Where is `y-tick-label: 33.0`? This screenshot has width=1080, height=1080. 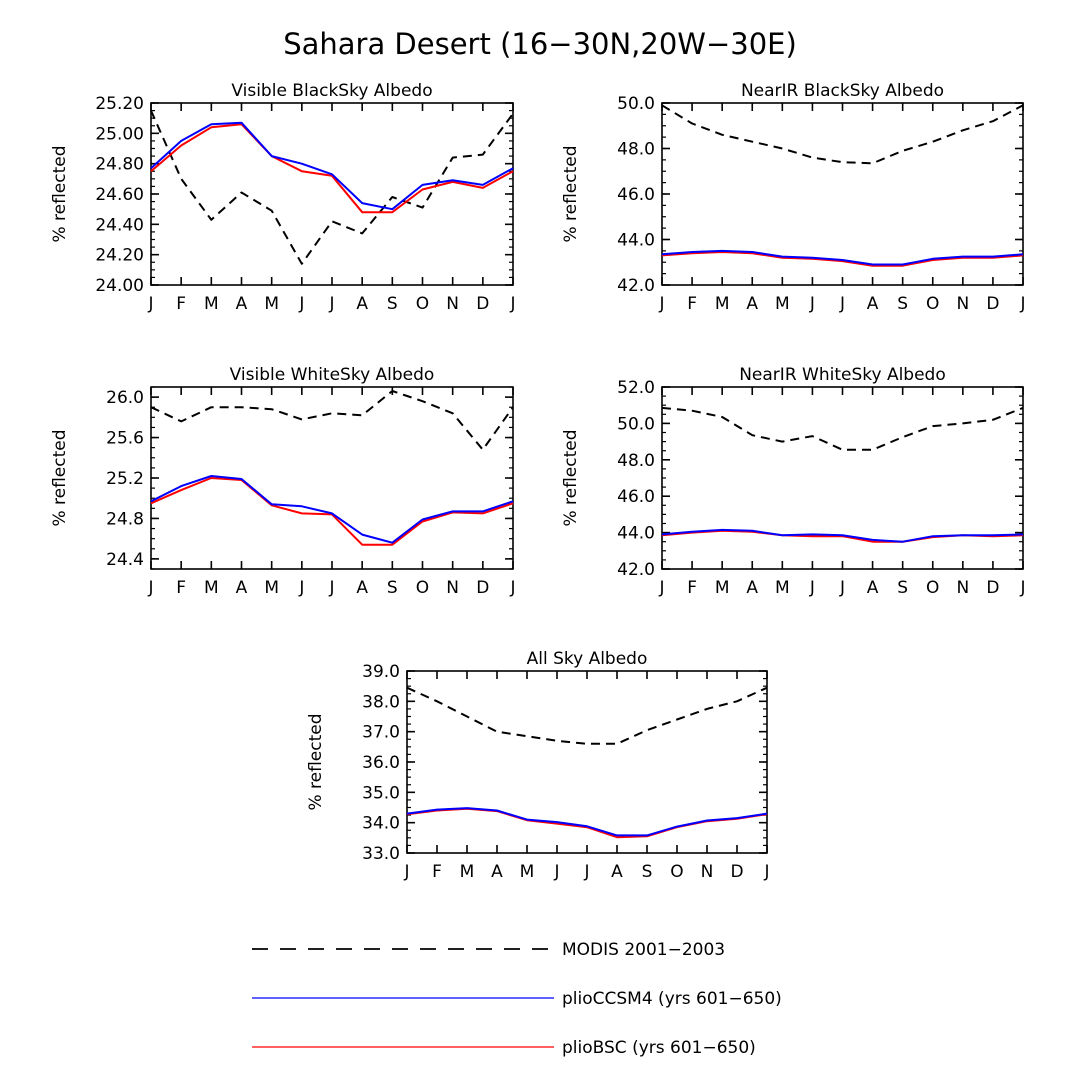
y-tick-label: 33.0 is located at coordinates (381, 854).